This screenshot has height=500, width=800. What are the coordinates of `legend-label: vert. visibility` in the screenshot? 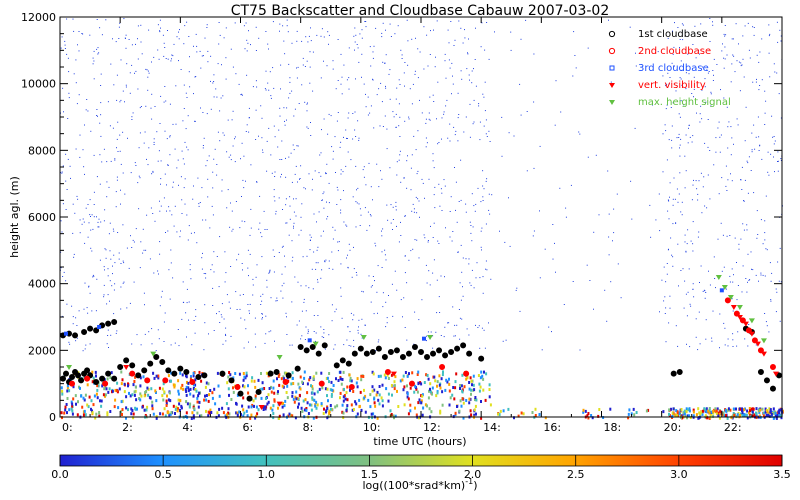 It's located at (672, 85).